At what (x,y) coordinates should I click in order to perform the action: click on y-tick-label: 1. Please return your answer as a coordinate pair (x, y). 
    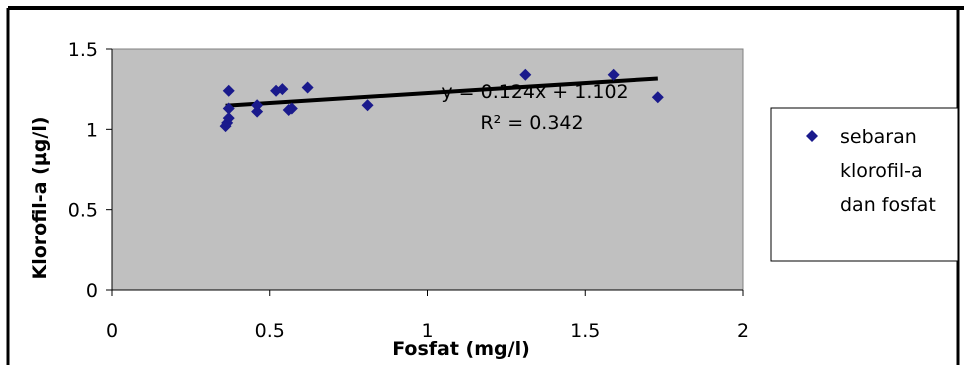
    Looking at the image, I should click on (92, 130).